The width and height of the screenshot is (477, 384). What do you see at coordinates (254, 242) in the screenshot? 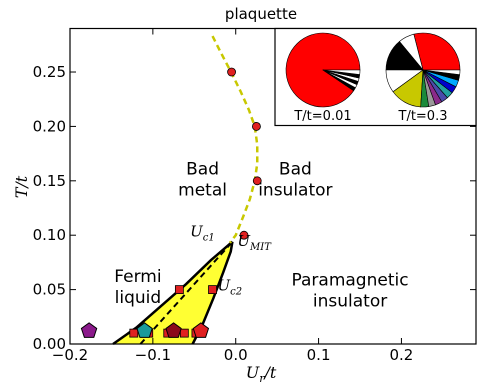
I see `point-label: UMIT` at bounding box center [254, 242].